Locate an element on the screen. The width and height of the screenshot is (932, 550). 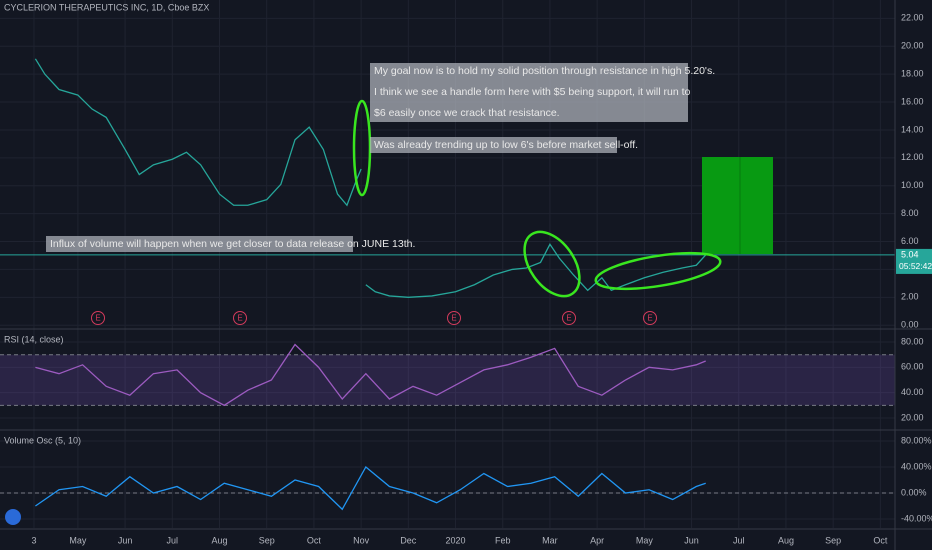
x-tick-label: 2020 is located at coordinates (456, 540).